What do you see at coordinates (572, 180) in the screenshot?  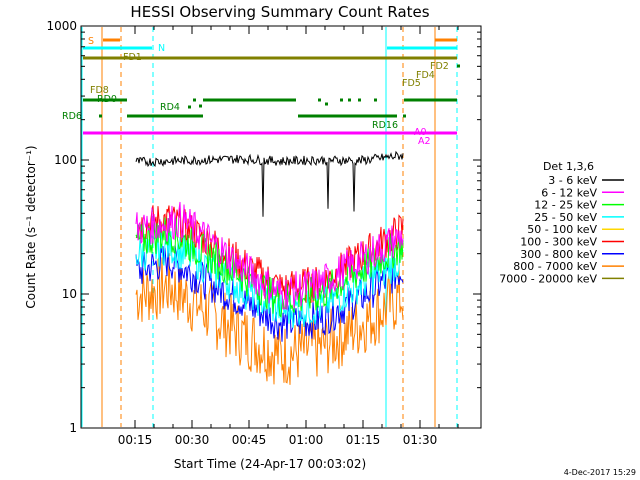 I see `legend-label: 3 - 6 keV` at bounding box center [572, 180].